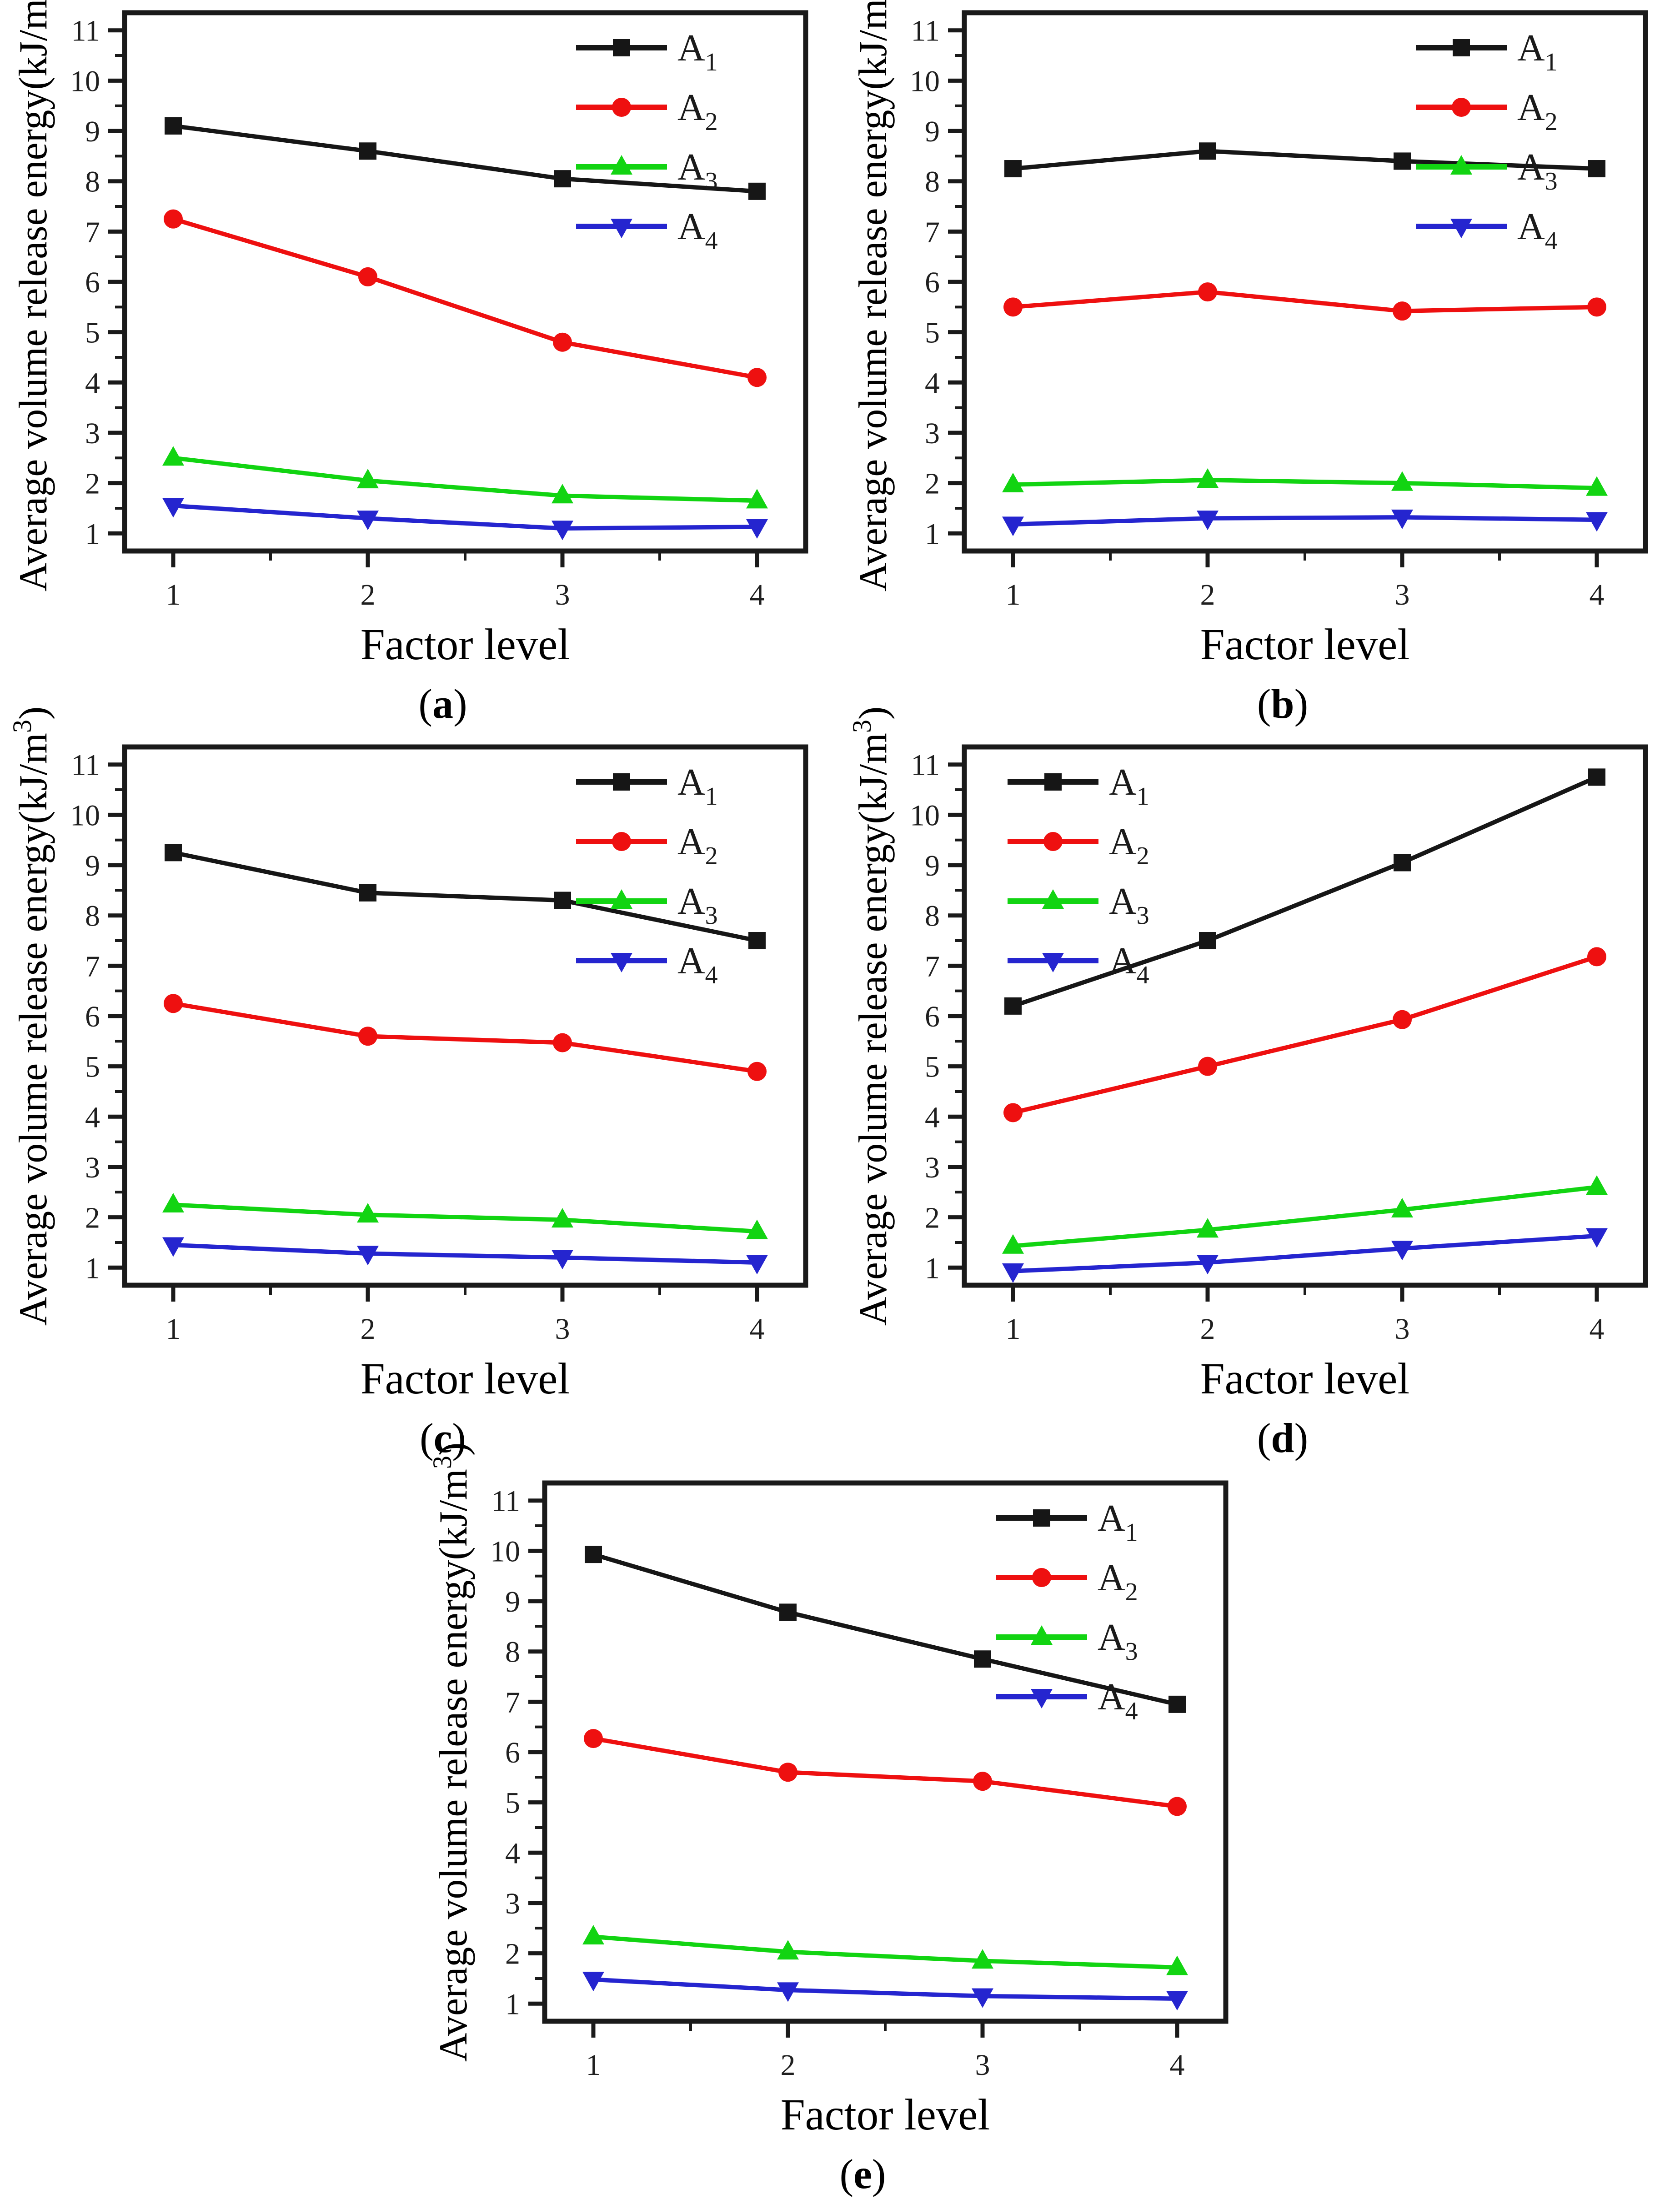  I want to click on plot-frame, so click(1305, 1016).